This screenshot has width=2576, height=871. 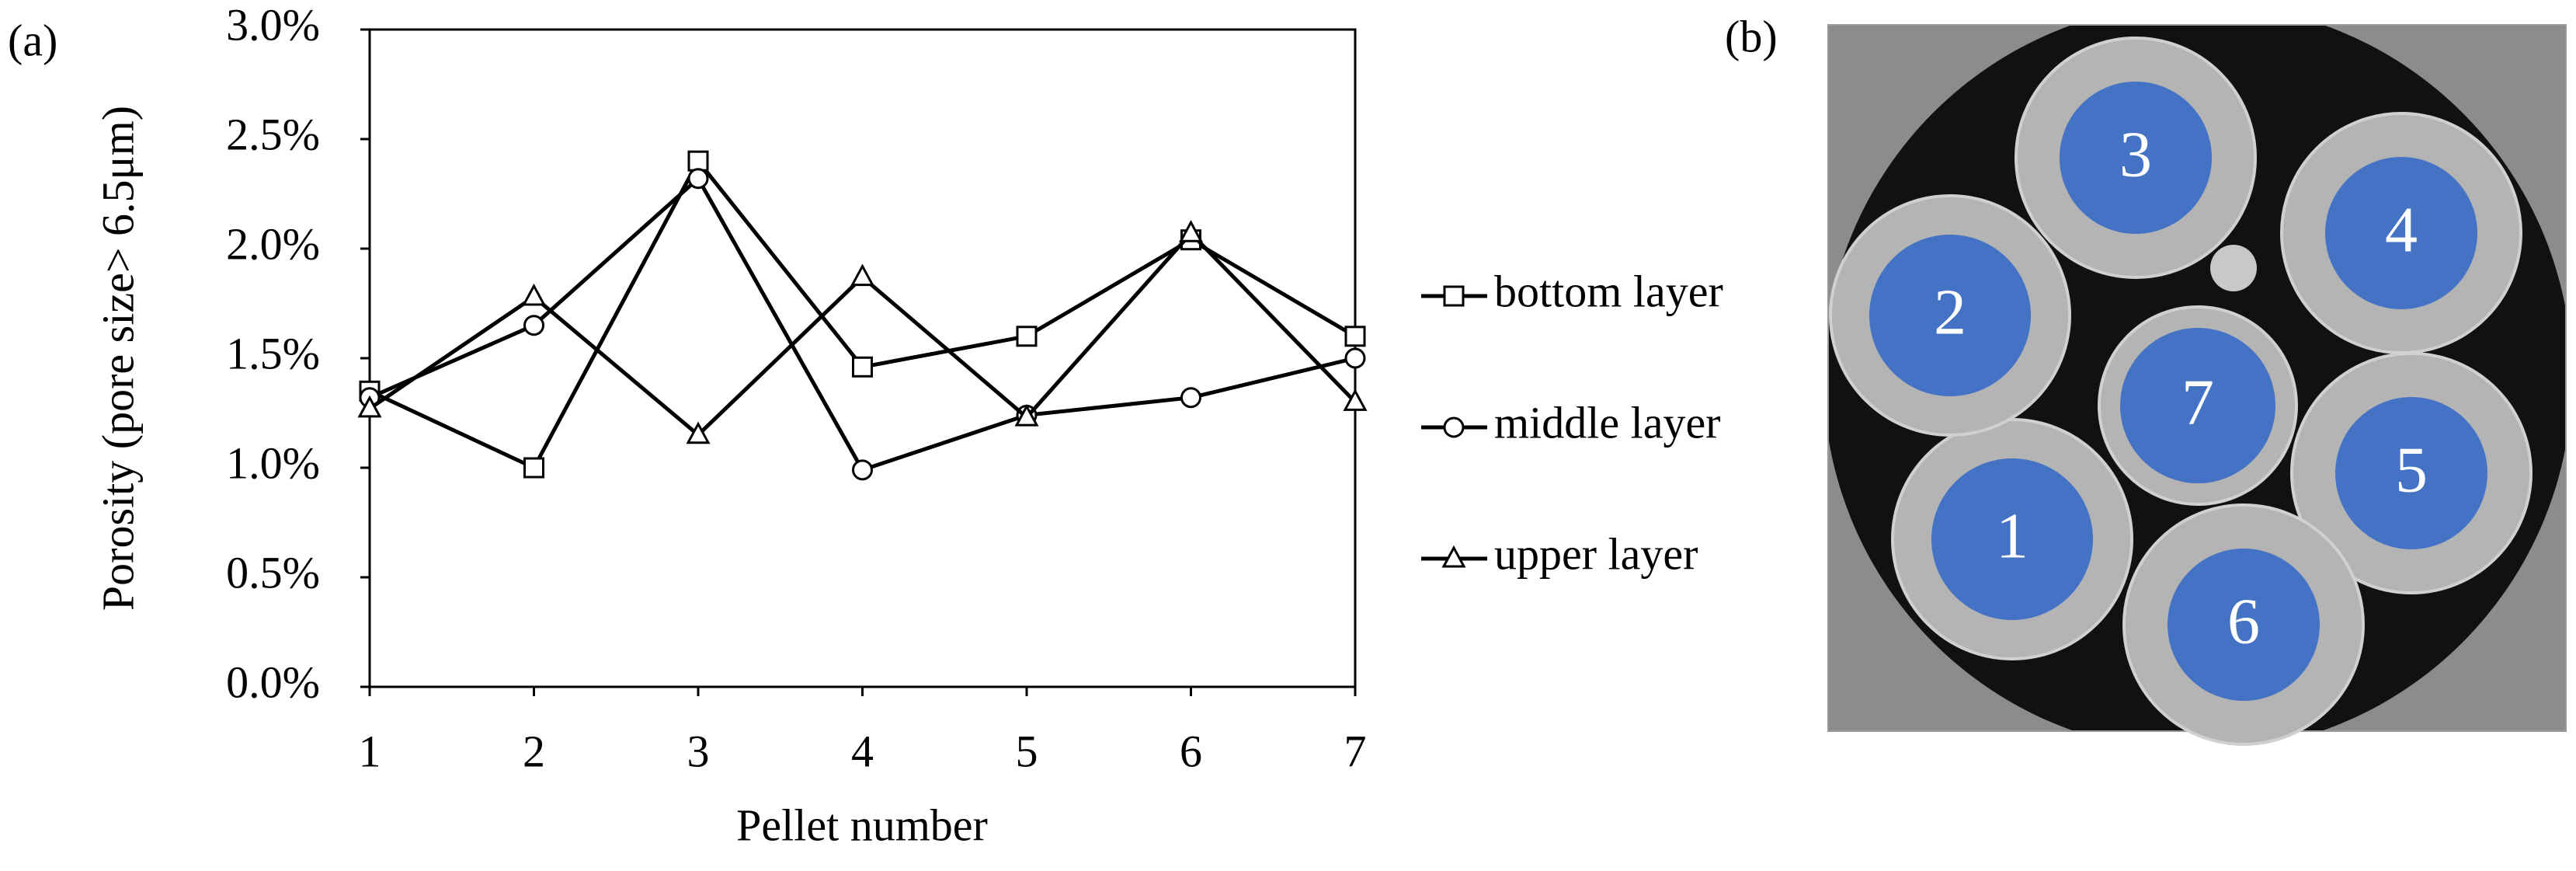 I want to click on pellet-label: 4, so click(x=2401, y=230).